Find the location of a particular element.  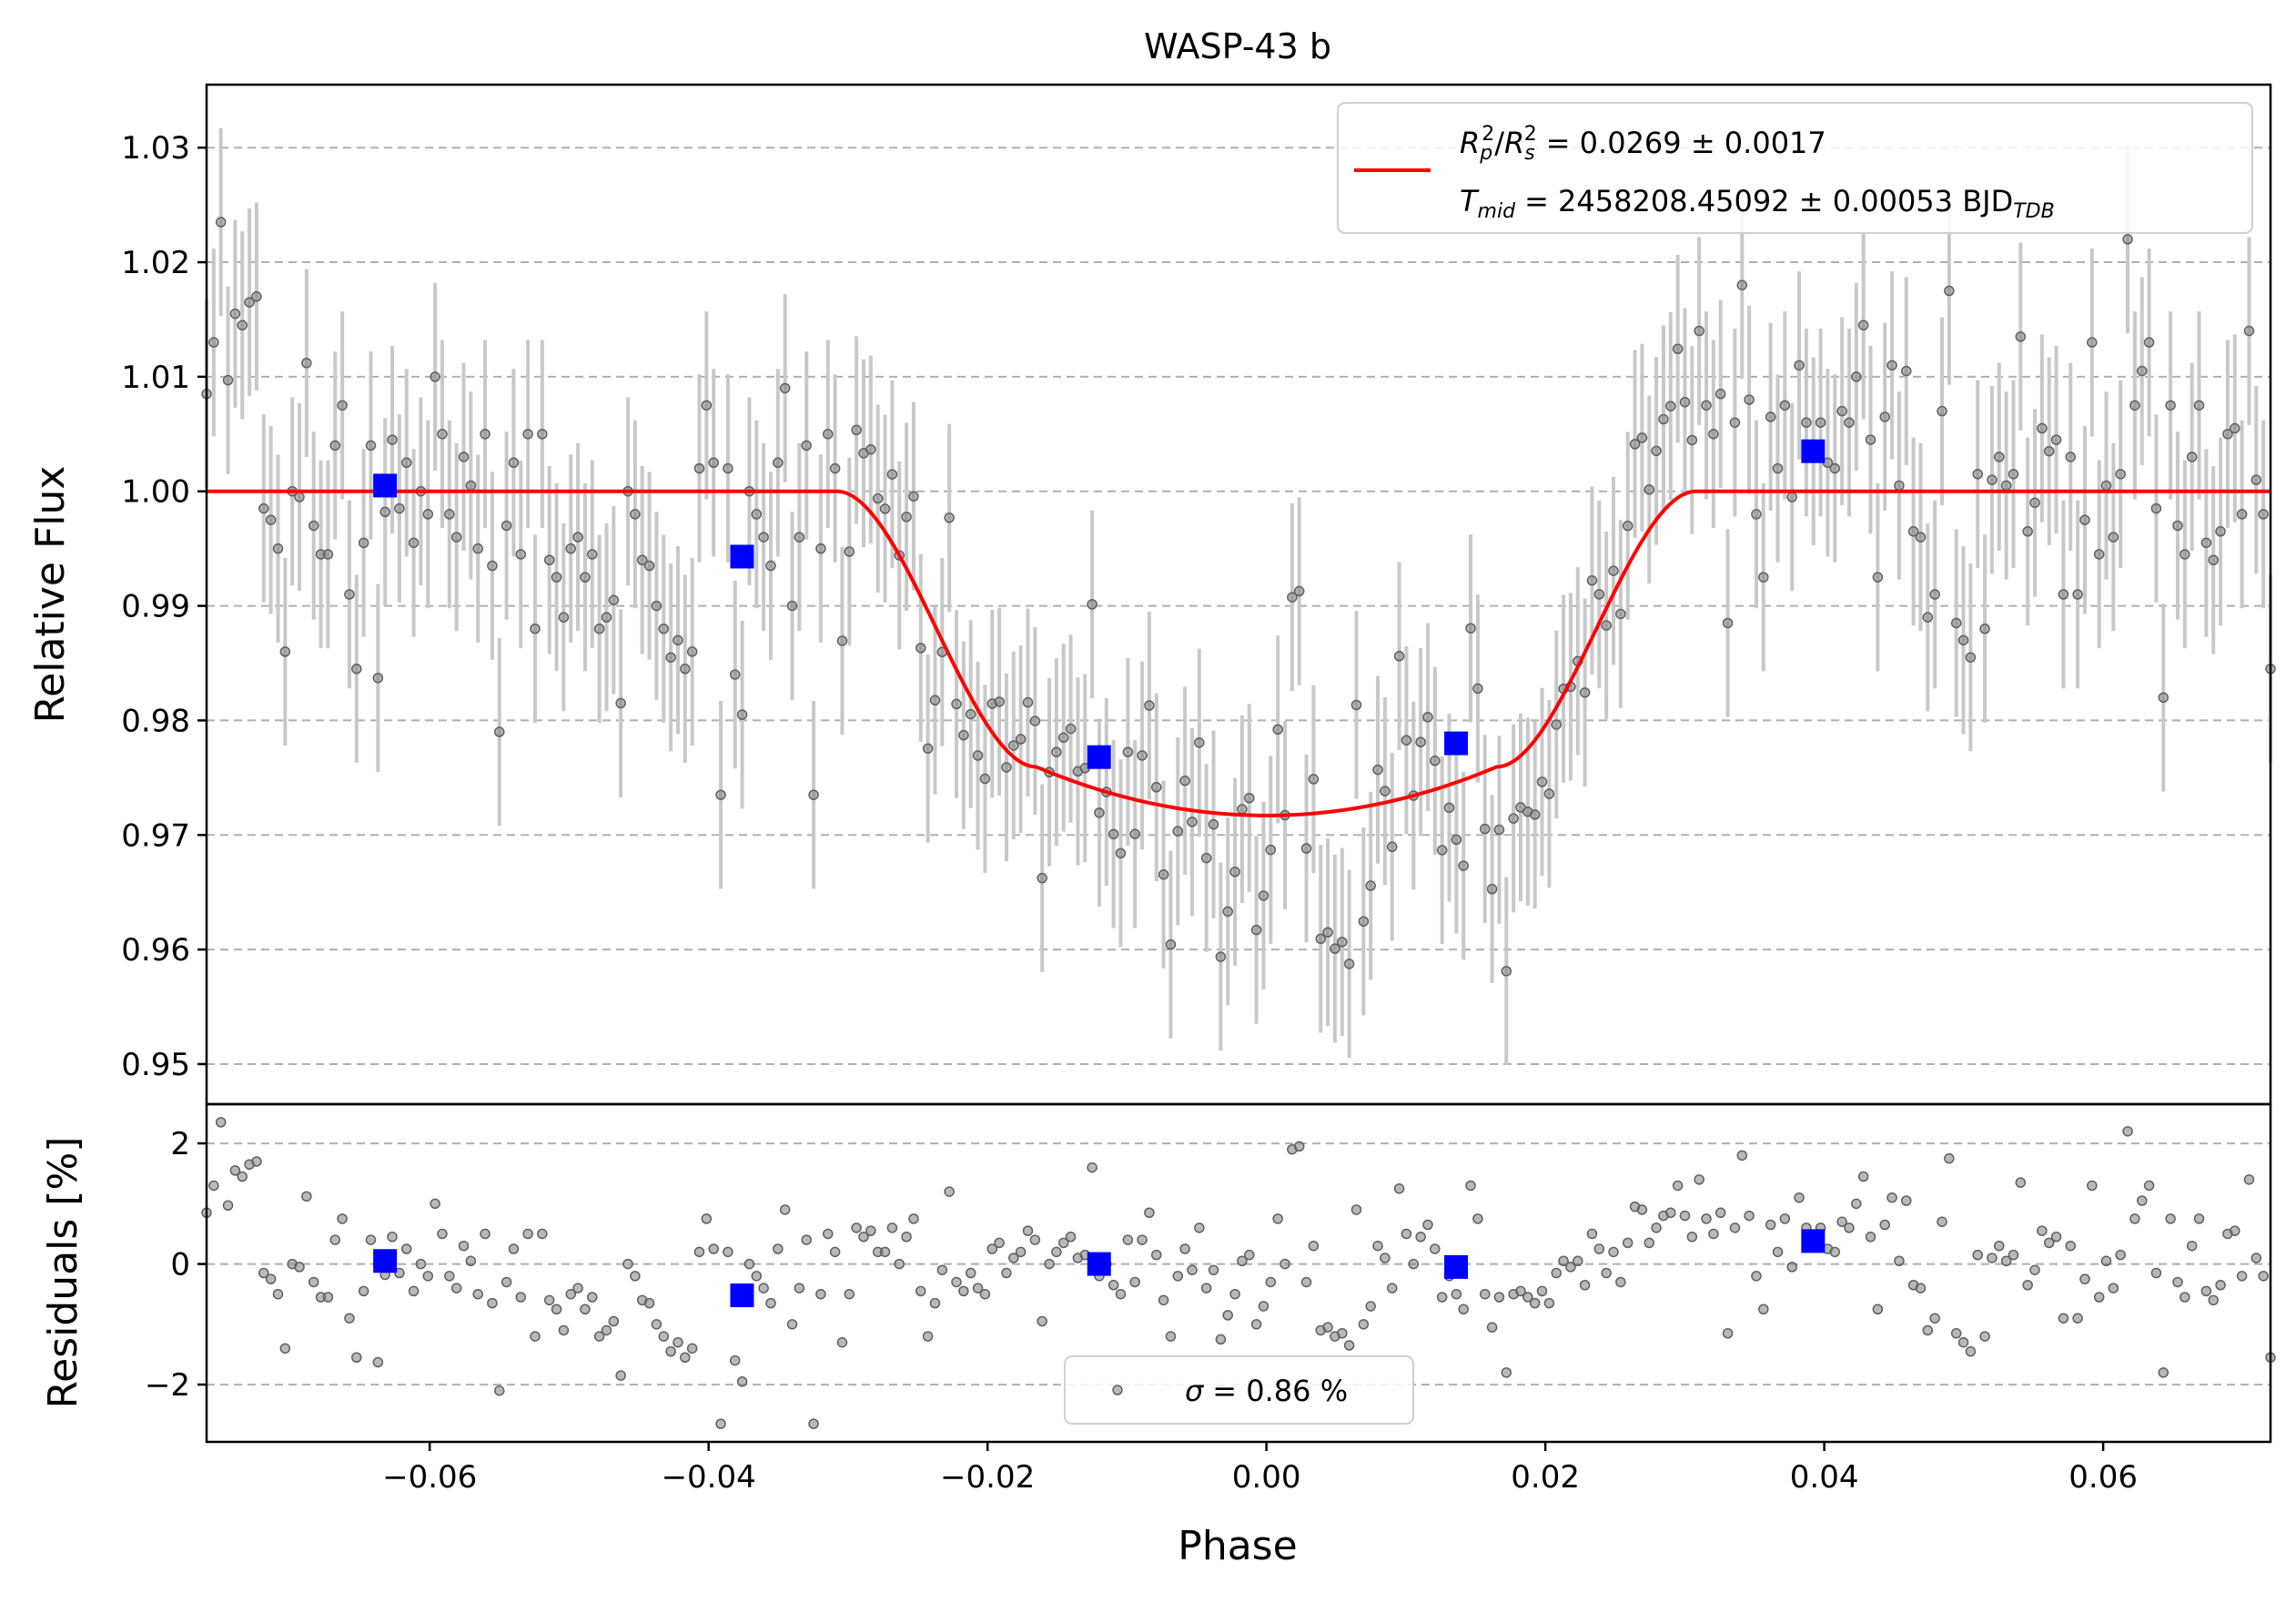

bottom-y-tick-label: 2 is located at coordinates (180, 1144).